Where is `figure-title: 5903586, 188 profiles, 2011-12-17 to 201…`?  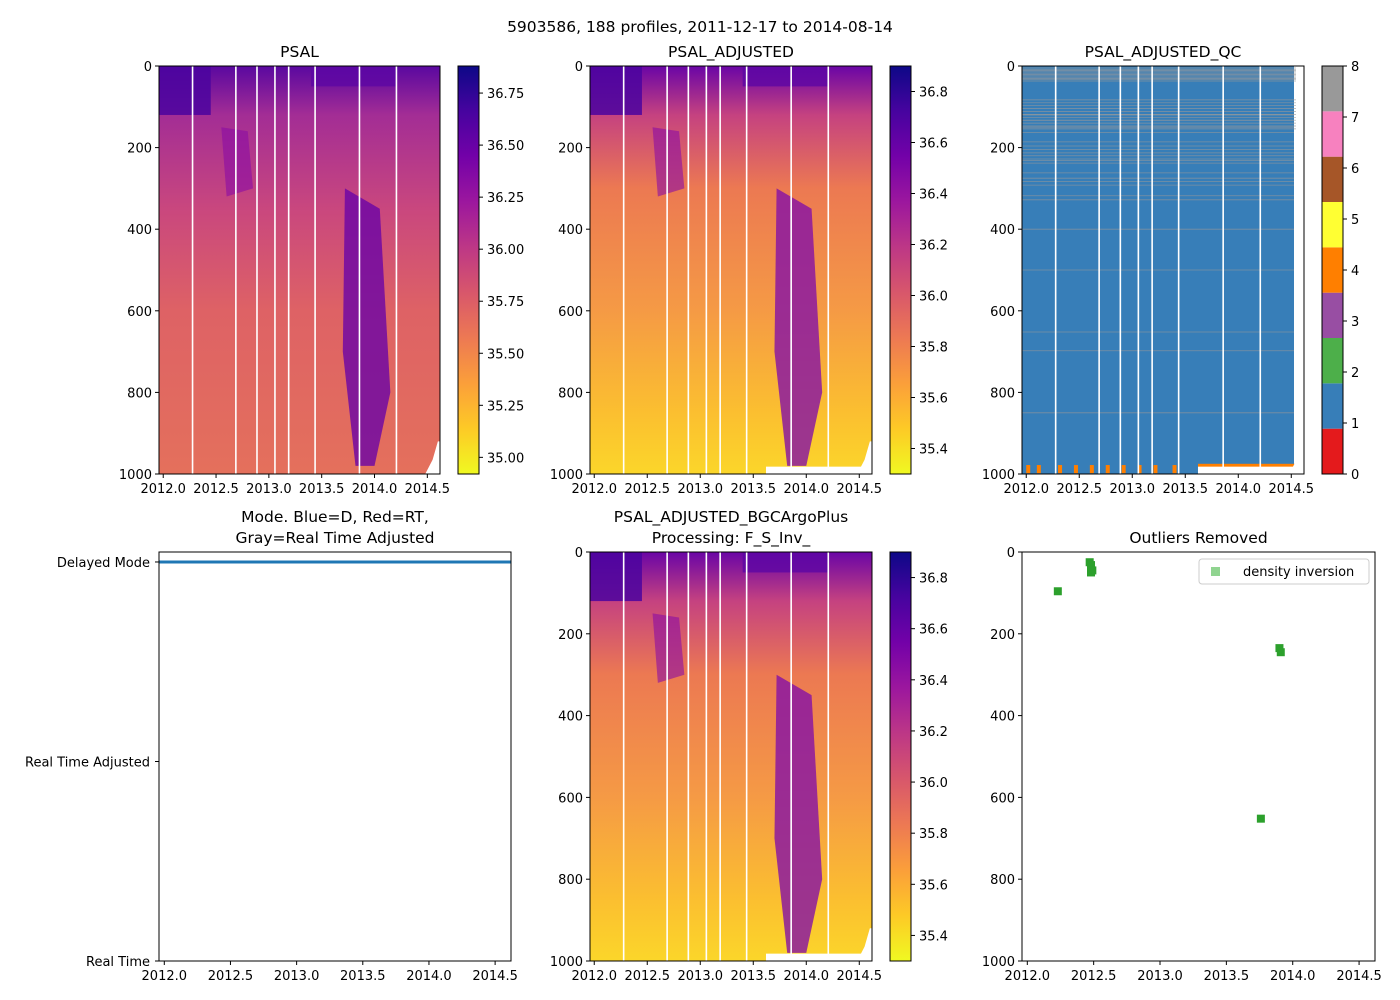
figure-title: 5903586, 188 profiles, 2011-12-17 to 201… is located at coordinates (700, 27).